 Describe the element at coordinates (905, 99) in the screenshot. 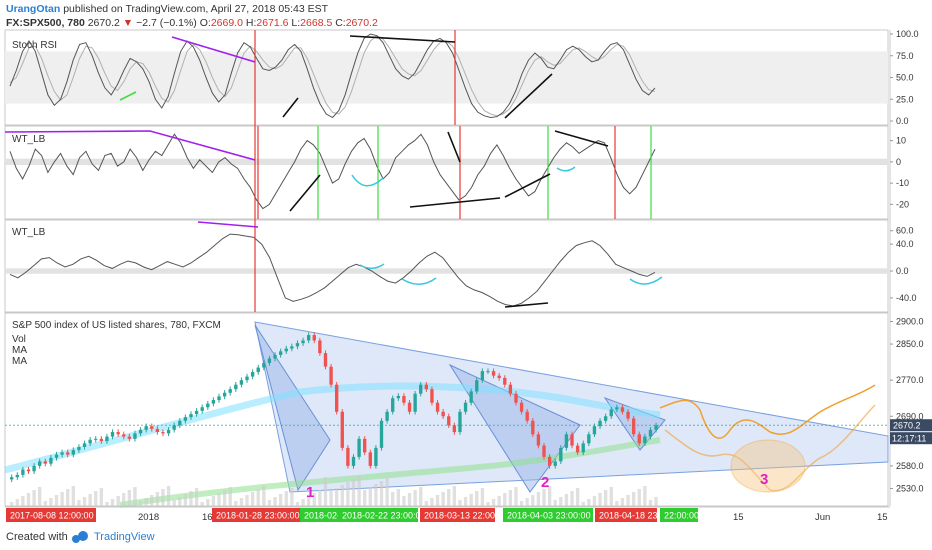

I see `stoch-tick-label-3: 25.0` at that location.